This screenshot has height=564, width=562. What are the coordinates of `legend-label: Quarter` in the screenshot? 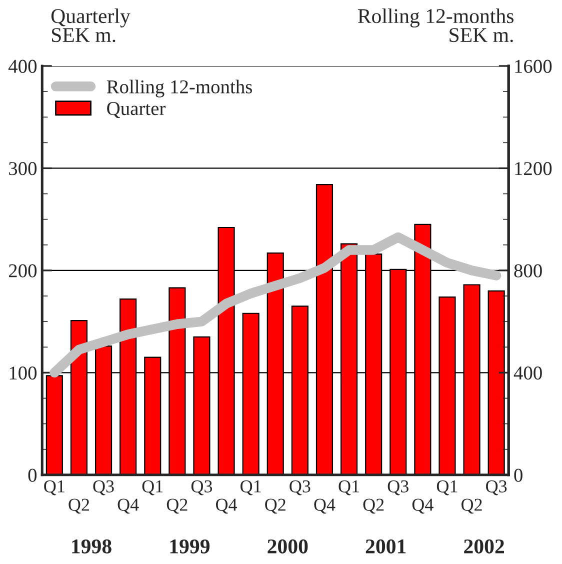 It's located at (136, 110).